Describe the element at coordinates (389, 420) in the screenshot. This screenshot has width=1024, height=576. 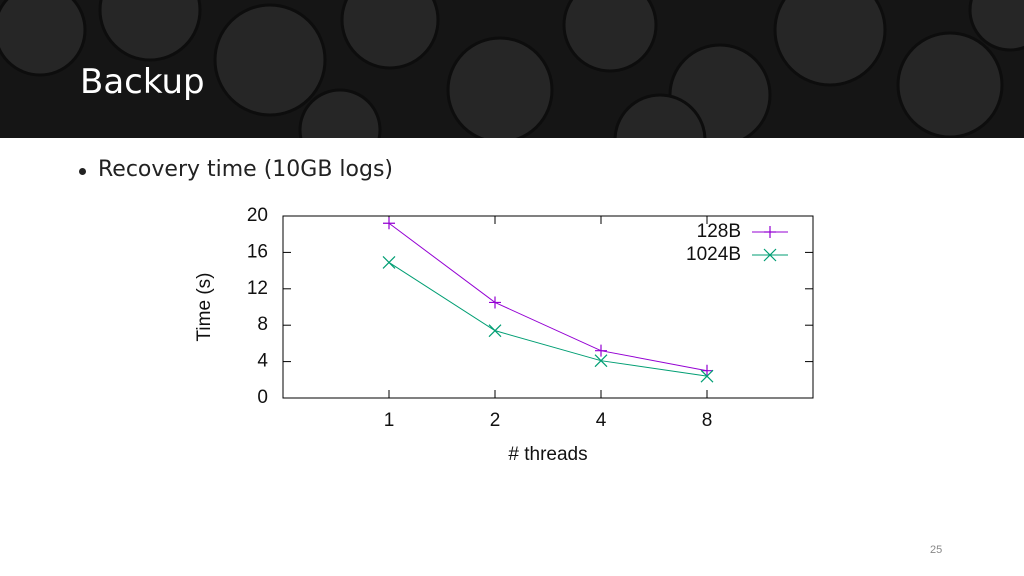
I see `x-tick-label: 1` at that location.